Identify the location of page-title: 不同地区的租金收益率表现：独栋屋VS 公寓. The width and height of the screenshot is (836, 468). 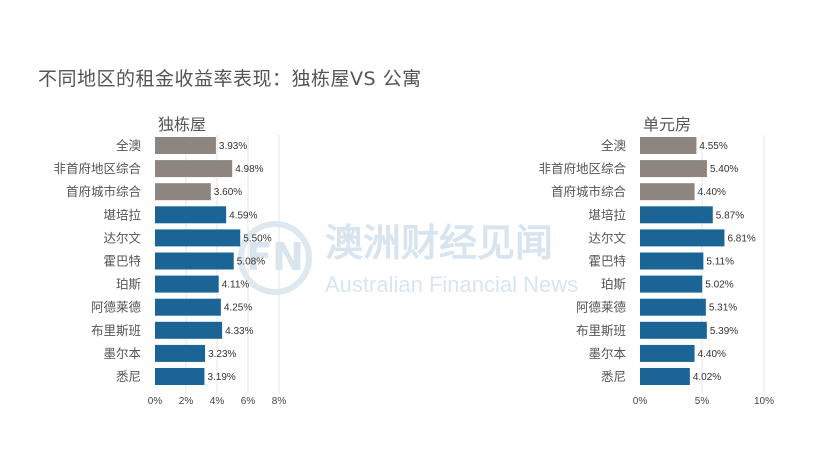
(230, 79).